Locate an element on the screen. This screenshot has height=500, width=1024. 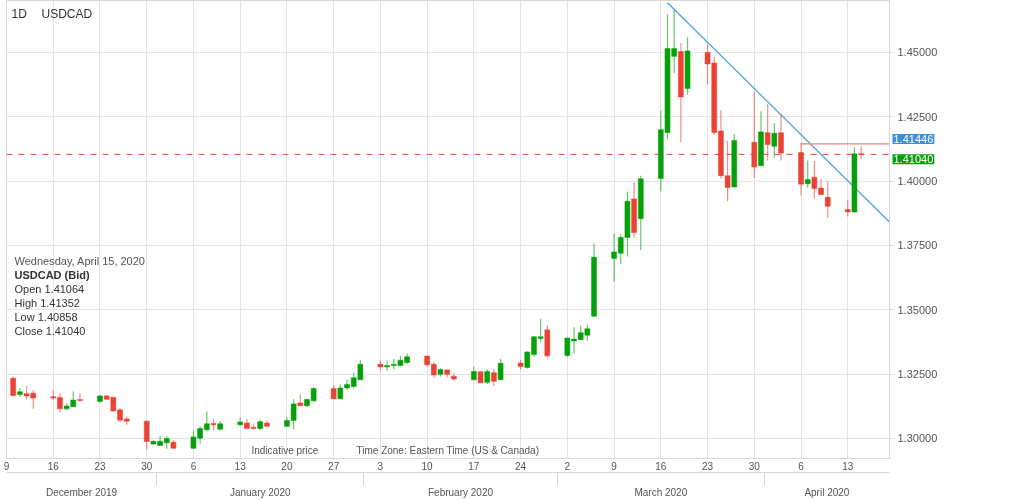
y-tick-label: 1.32500 is located at coordinates (917, 374).